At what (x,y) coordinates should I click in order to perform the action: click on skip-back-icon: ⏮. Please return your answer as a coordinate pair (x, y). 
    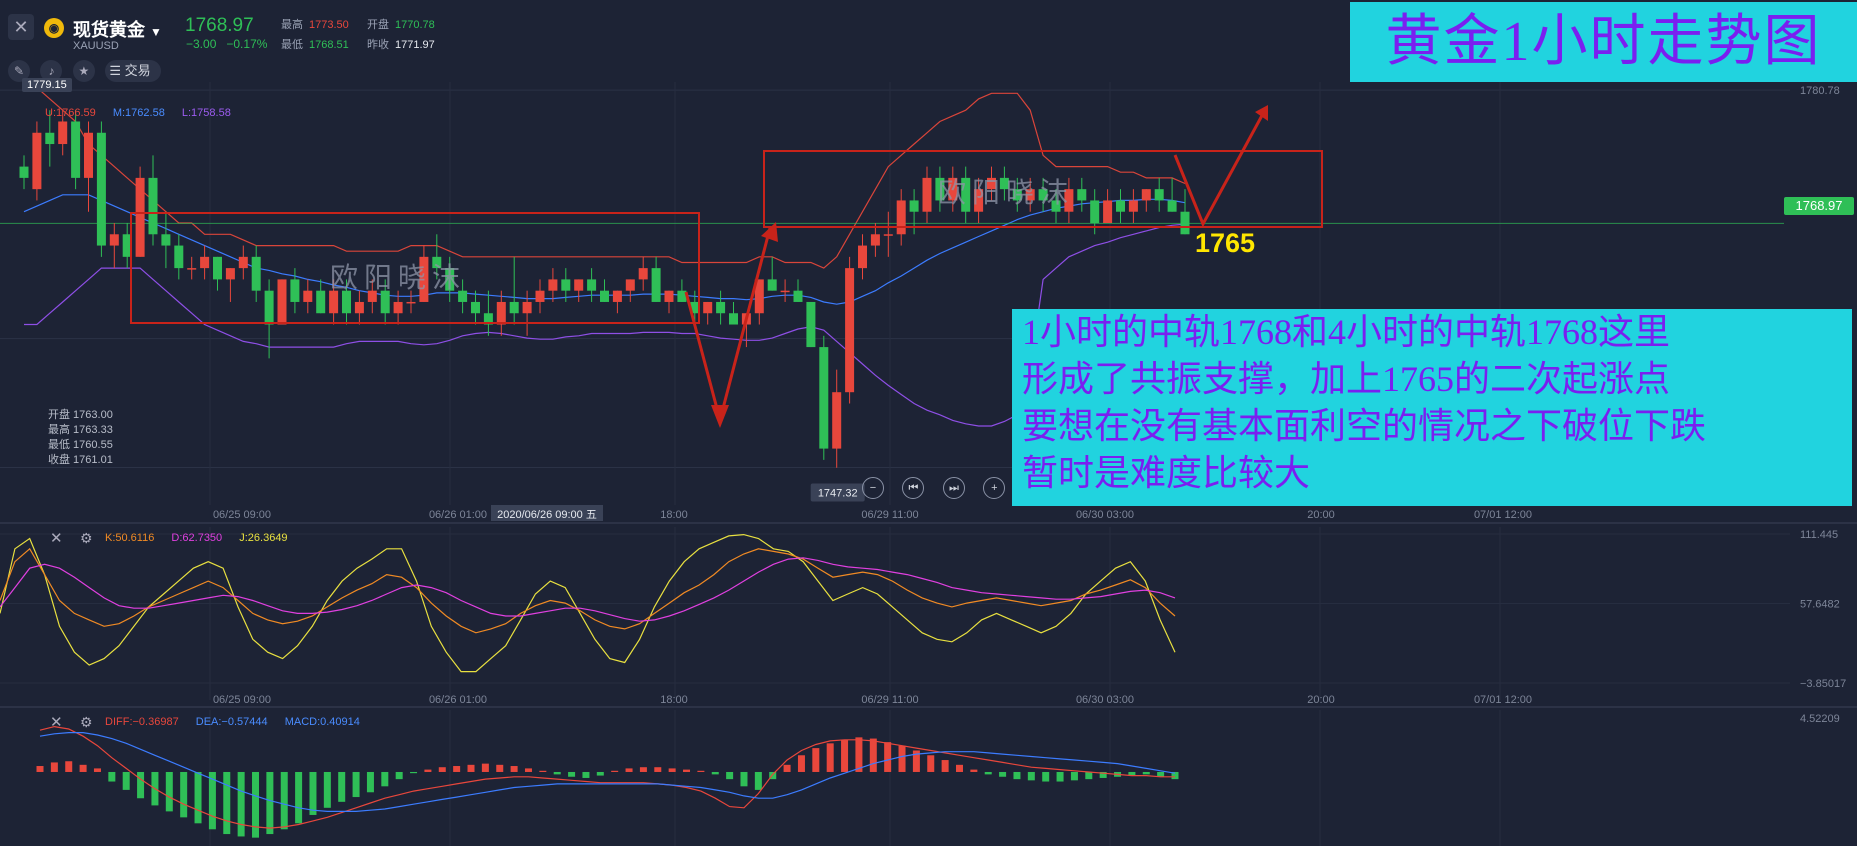
    Looking at the image, I should click on (913, 488).